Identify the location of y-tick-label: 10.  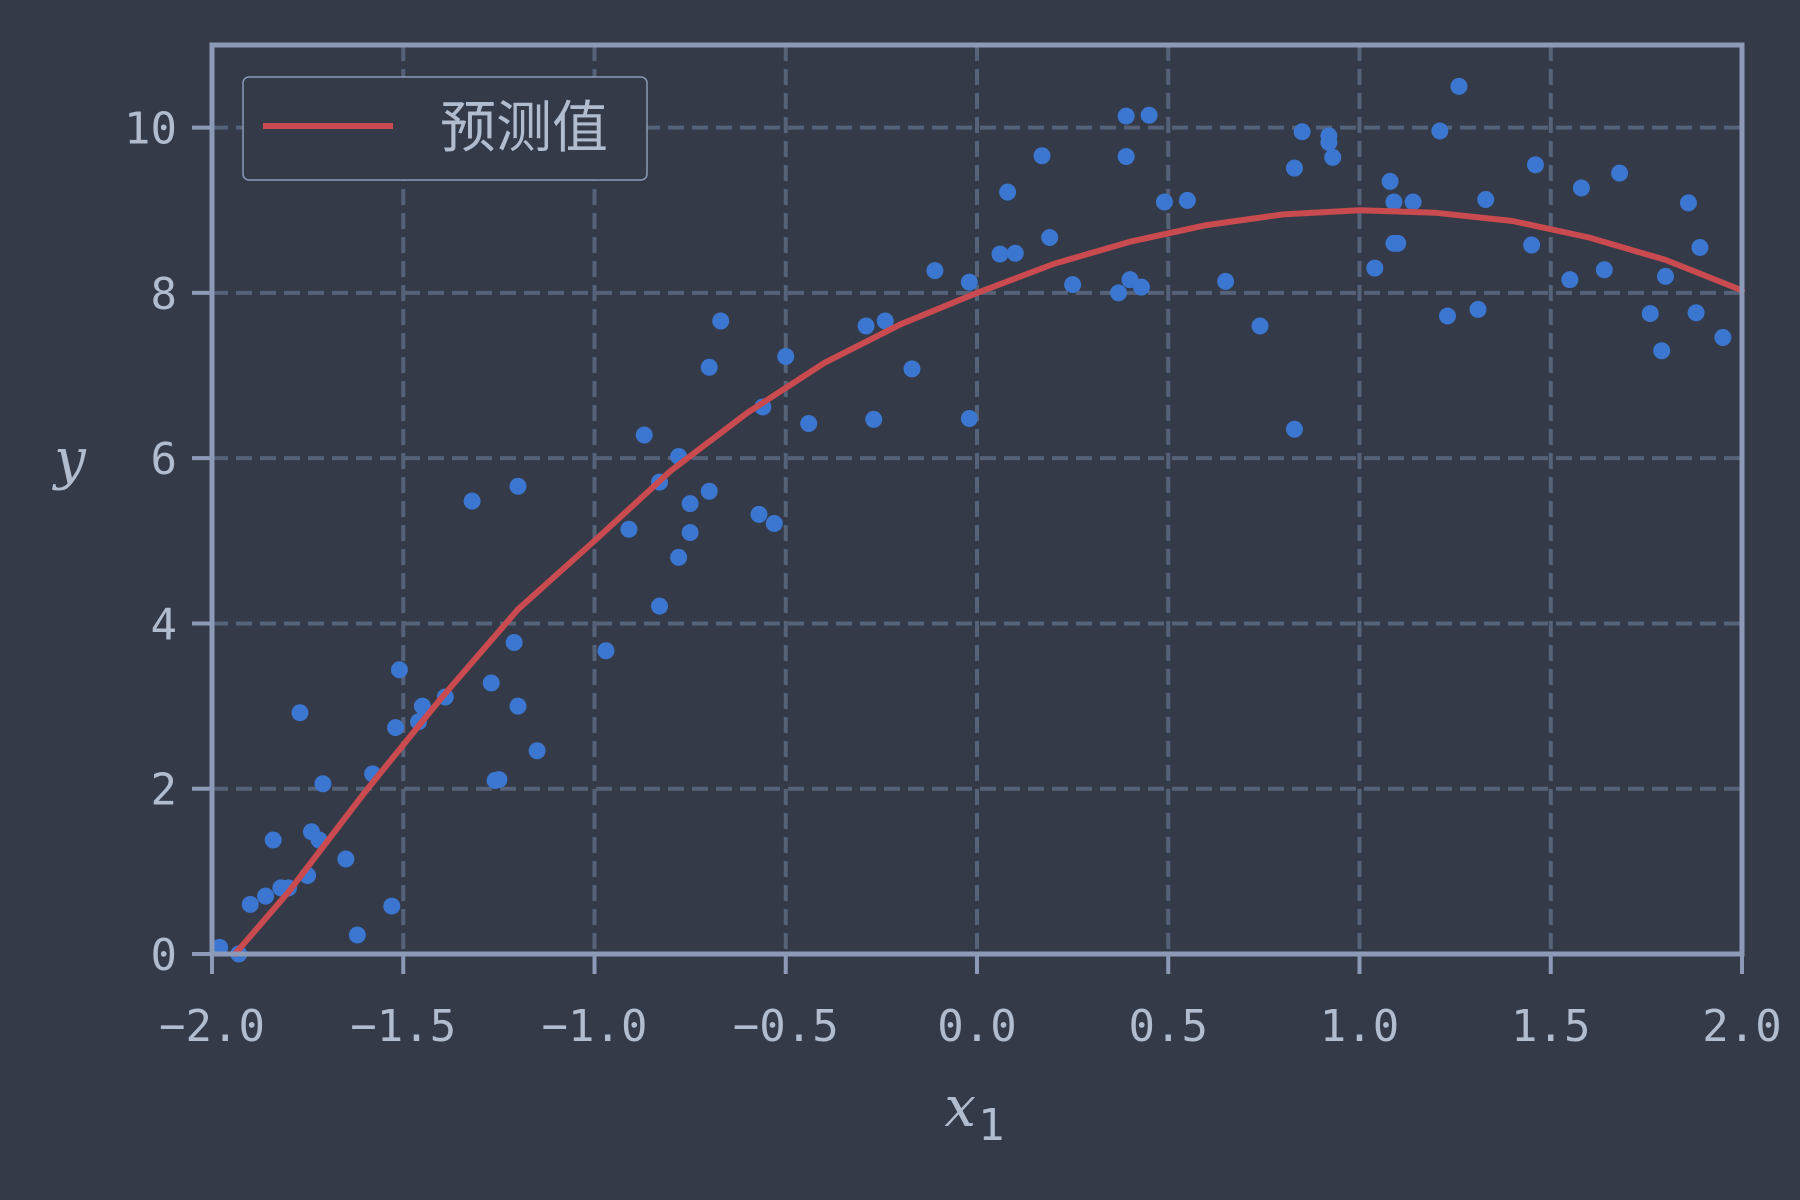
(150, 129).